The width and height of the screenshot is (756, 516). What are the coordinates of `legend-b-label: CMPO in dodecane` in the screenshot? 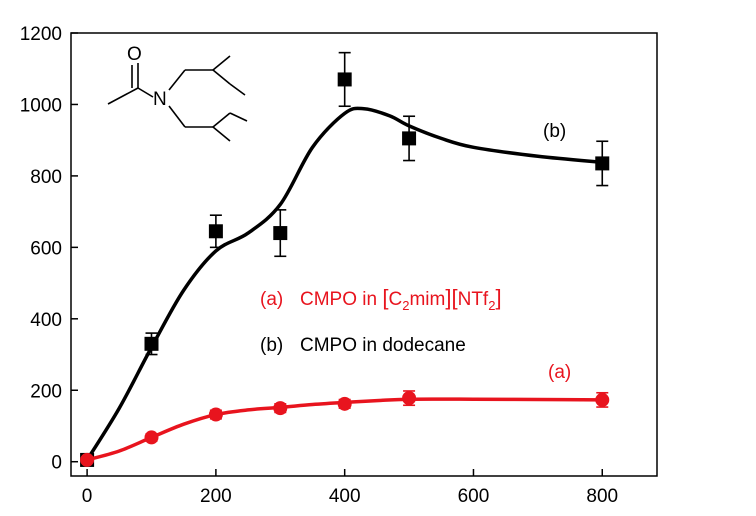 It's located at (383, 345).